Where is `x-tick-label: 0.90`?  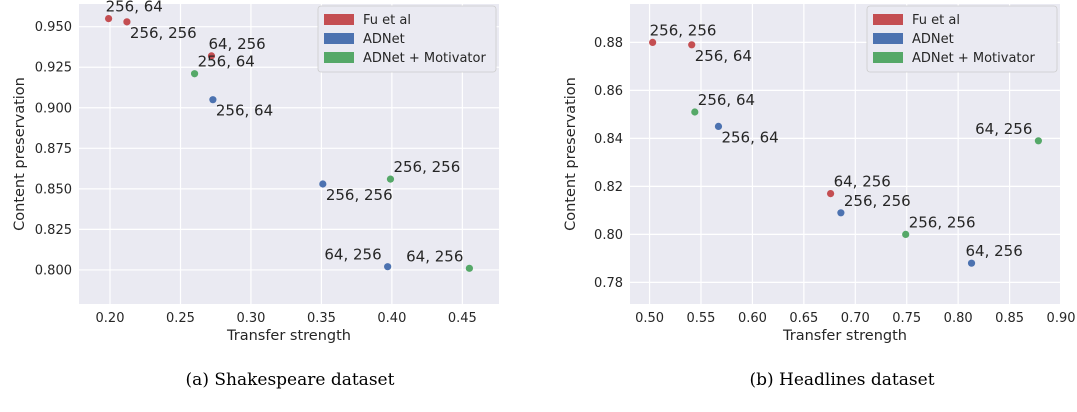
x-tick-label: 0.90 is located at coordinates (1061, 318).